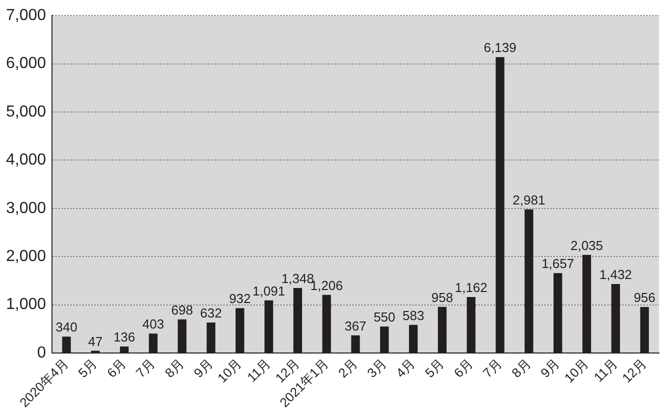 The image size is (667, 414). Describe the element at coordinates (355, 326) in the screenshot. I see `data-label: 367` at that location.